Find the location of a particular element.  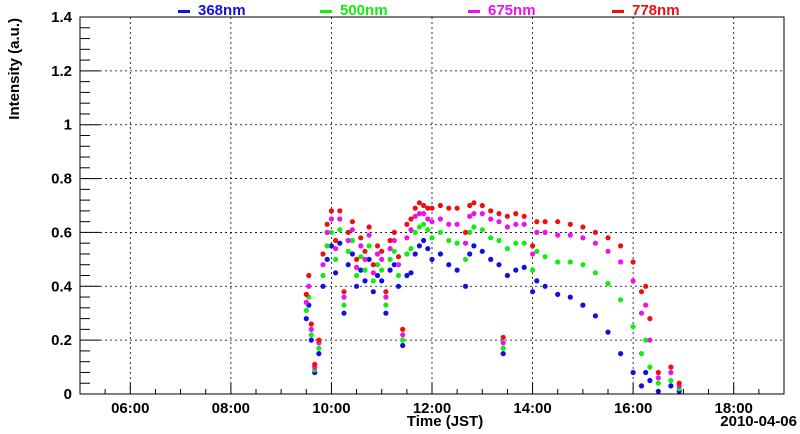

y-tick-label: 0.4 is located at coordinates (62, 286).